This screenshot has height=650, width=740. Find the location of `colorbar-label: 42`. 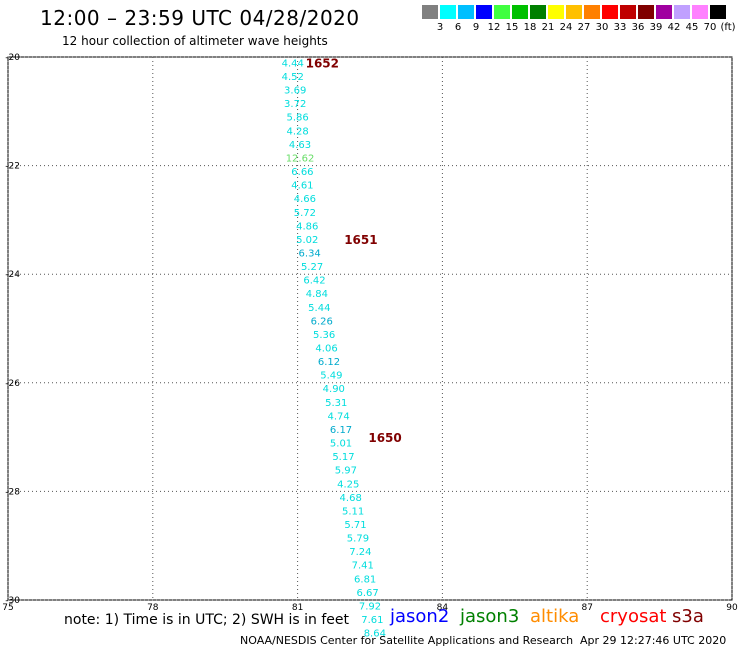

colorbar-label: 42 is located at coordinates (674, 27).